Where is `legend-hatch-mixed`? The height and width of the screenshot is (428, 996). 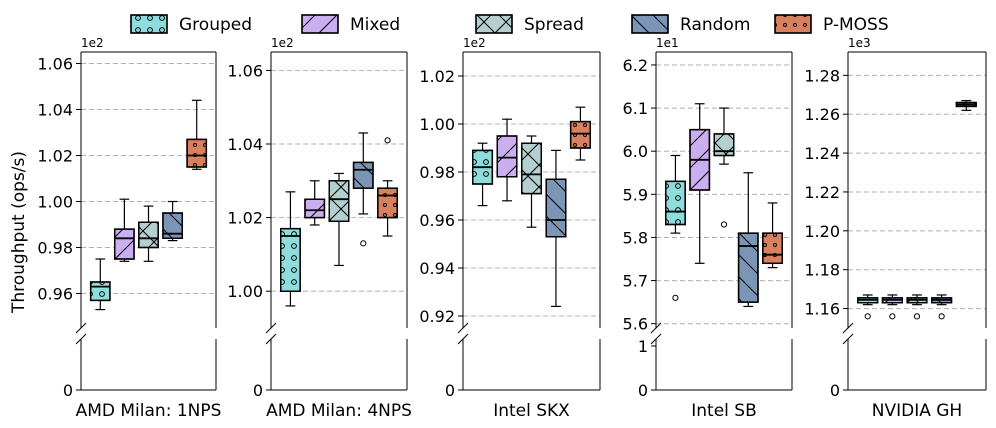
legend-hatch-mixed is located at coordinates (320, 24).